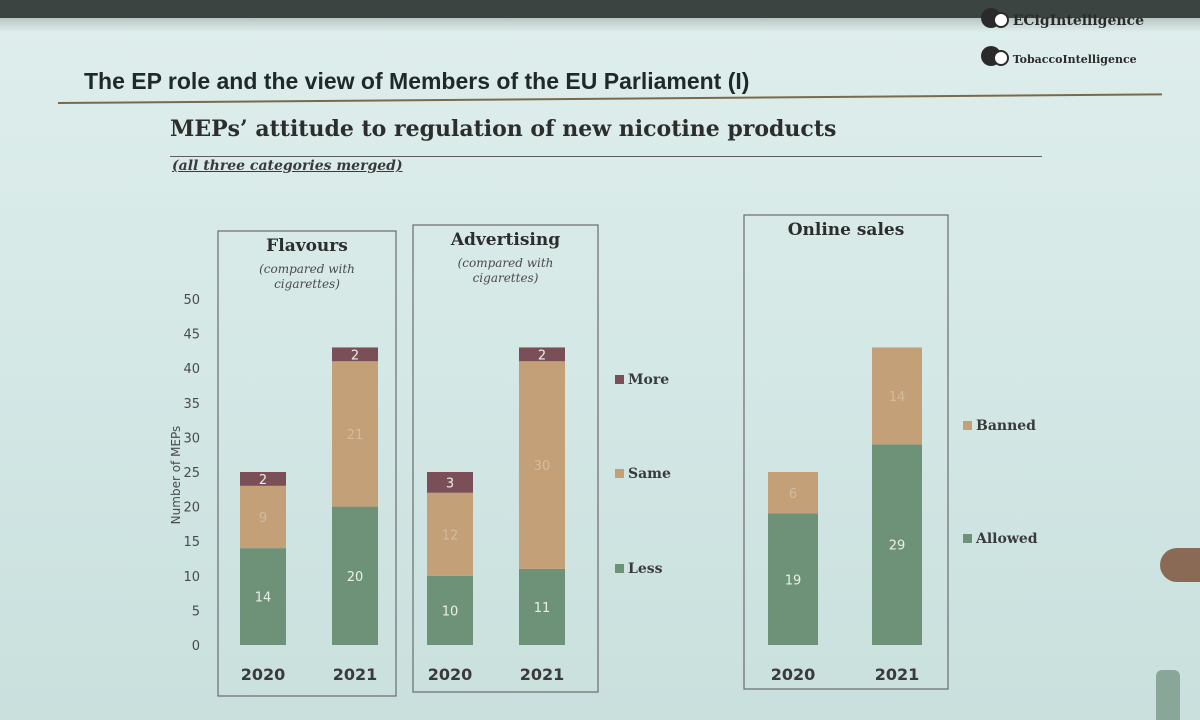 Image resolution: width=1200 pixels, height=720 pixels. What do you see at coordinates (645, 569) in the screenshot?
I see `legend-label: Less` at bounding box center [645, 569].